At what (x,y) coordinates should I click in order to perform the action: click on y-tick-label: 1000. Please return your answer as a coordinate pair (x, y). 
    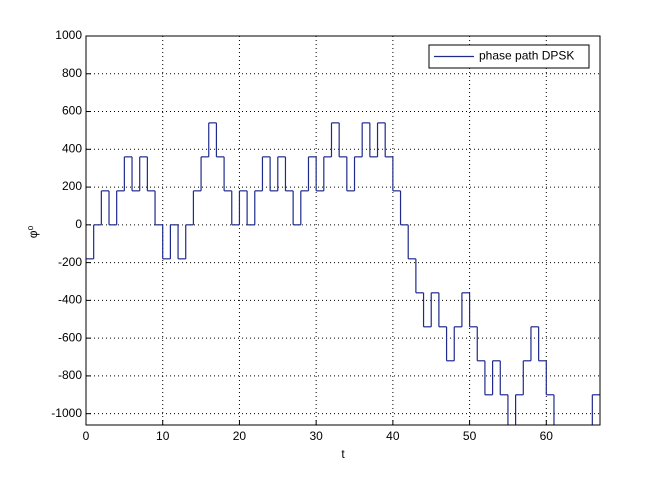
    Looking at the image, I should click on (68, 35).